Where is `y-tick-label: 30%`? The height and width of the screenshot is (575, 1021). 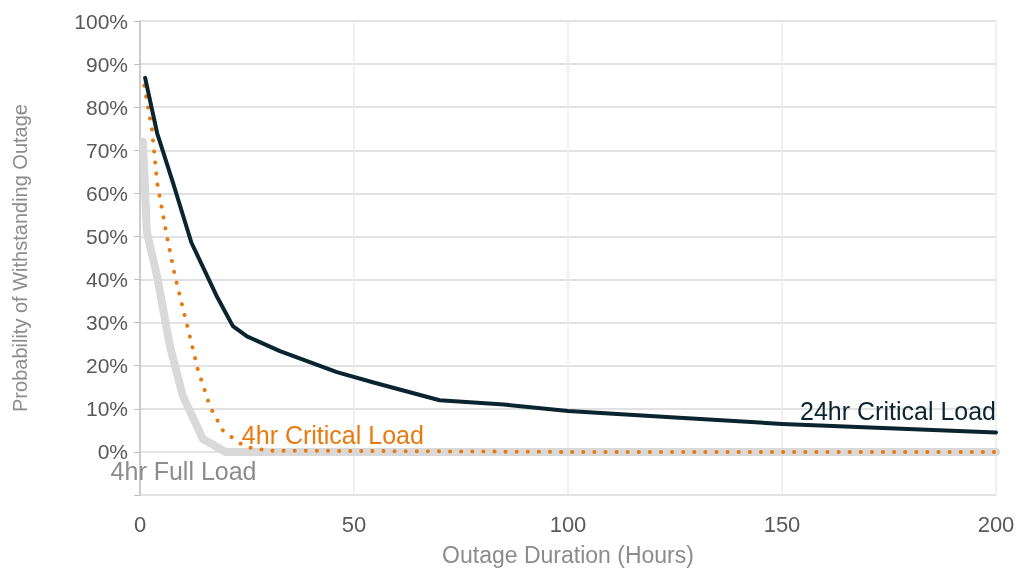
y-tick-label: 30% is located at coordinates (106, 323).